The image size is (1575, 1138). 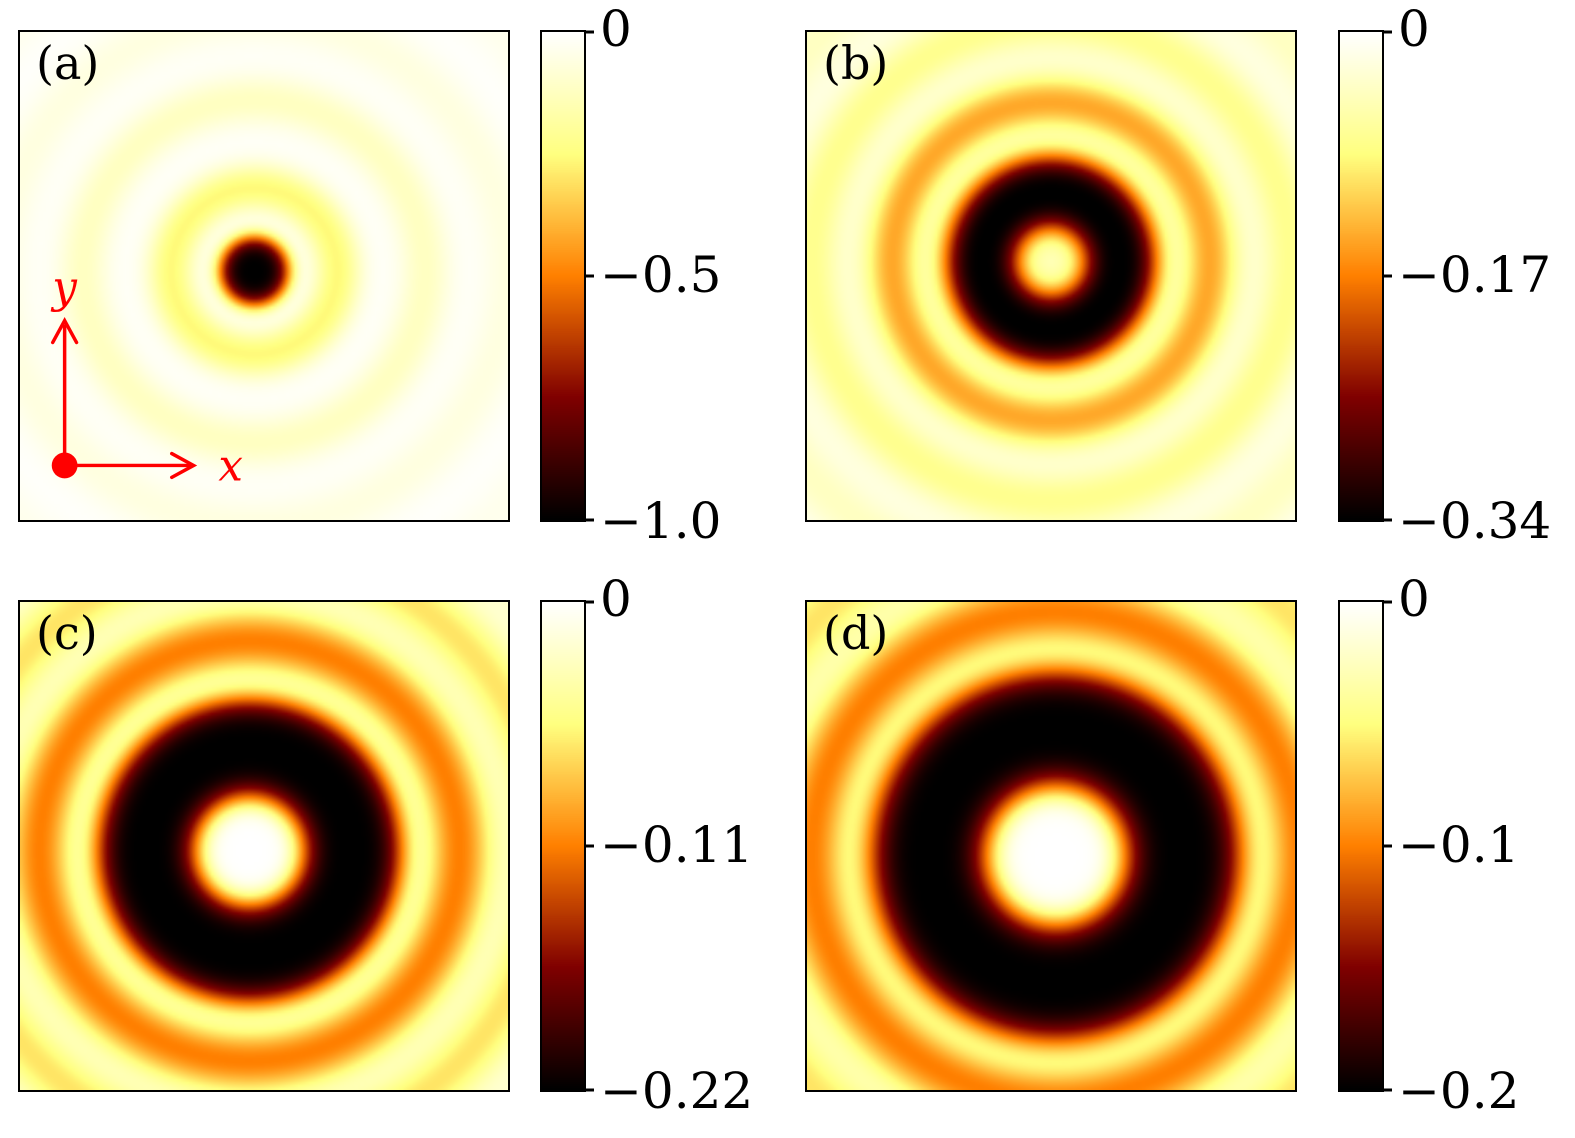 What do you see at coordinates (856, 633) in the screenshot?
I see `panel-label-d: (d)` at bounding box center [856, 633].